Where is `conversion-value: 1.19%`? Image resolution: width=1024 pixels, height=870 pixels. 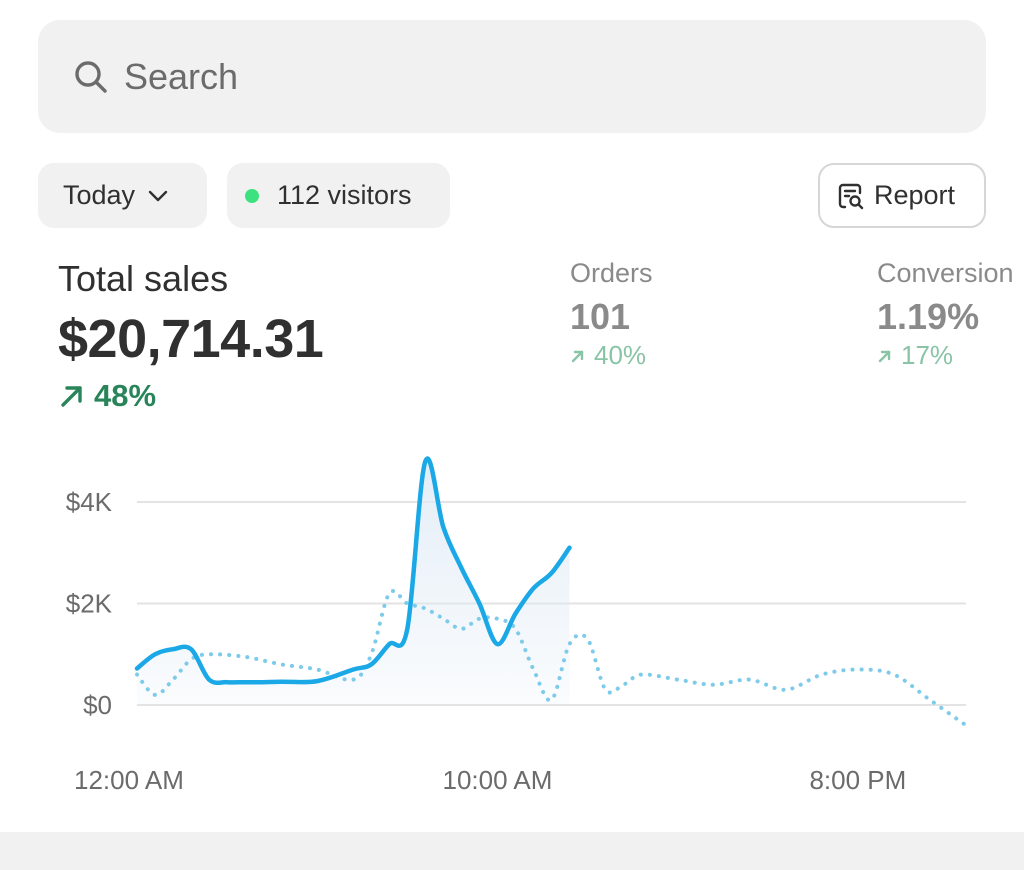 conversion-value: 1.19% is located at coordinates (928, 316).